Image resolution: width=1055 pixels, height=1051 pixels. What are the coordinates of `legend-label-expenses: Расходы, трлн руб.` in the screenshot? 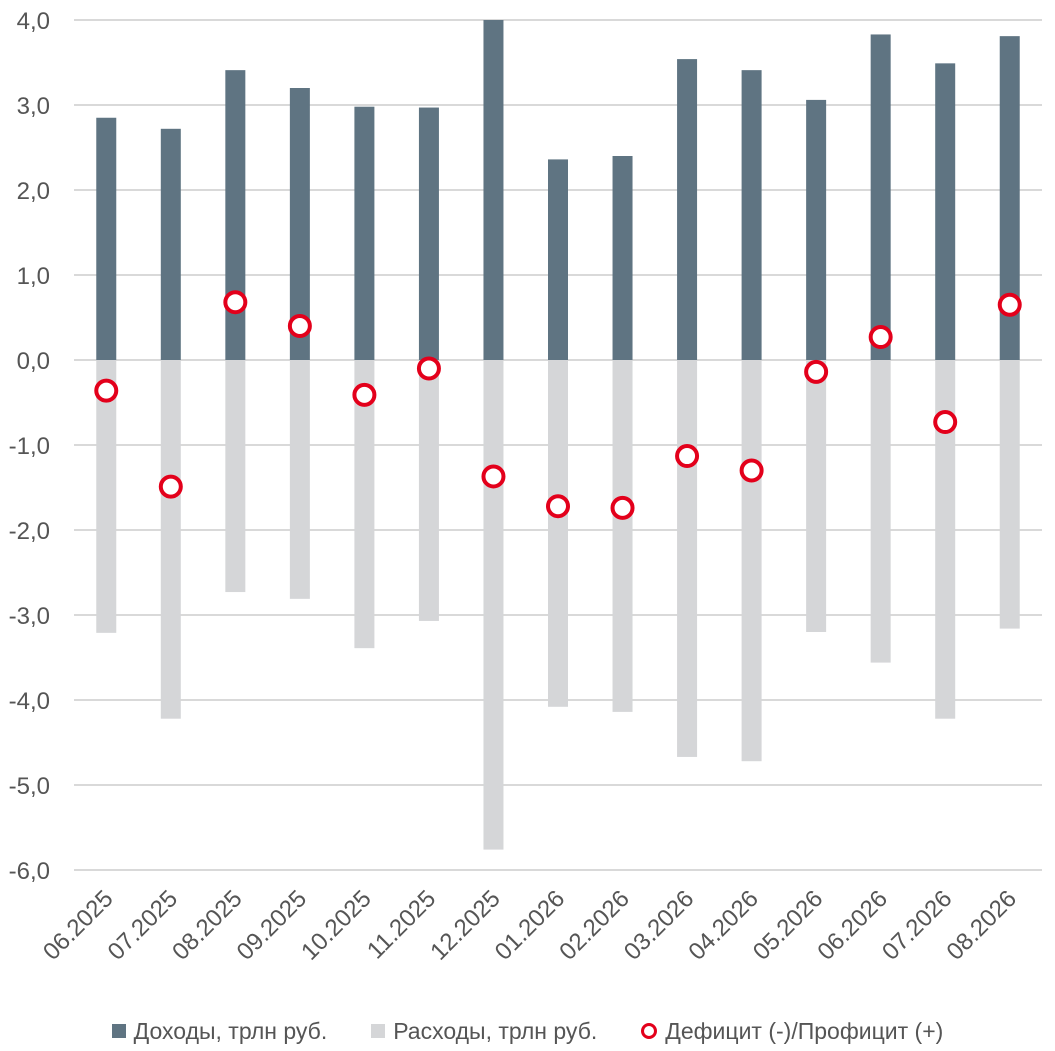 It's located at (495, 1030).